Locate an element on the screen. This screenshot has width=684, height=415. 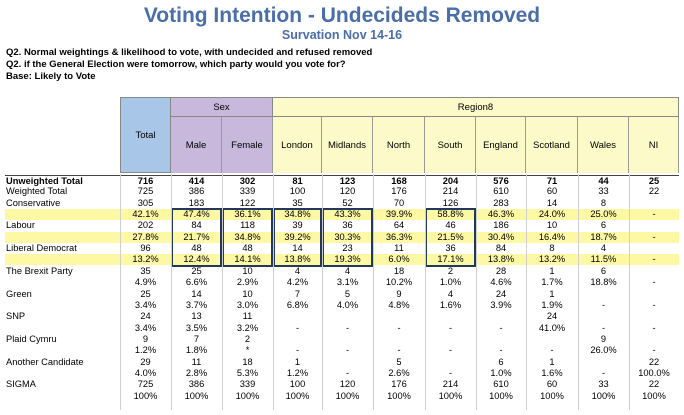
column-header-ni: NI is located at coordinates (654, 145).